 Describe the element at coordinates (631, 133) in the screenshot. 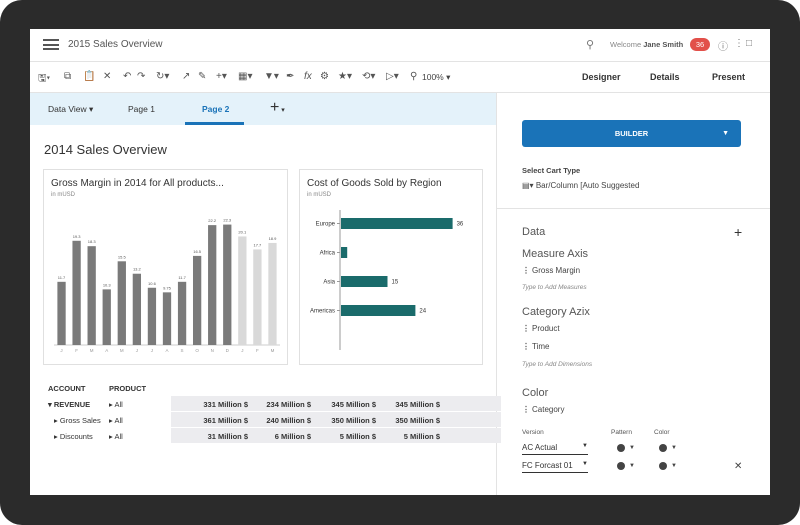

I see `builder-button: BUILDER ▼` at that location.